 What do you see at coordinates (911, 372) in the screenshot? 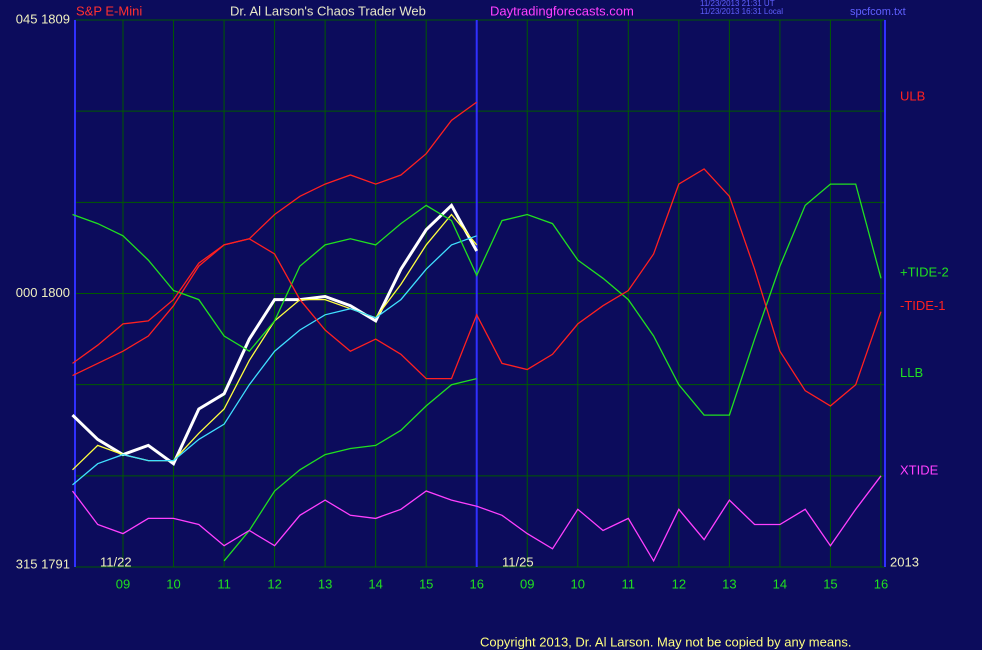
I see `series-name: LLB` at bounding box center [911, 372].